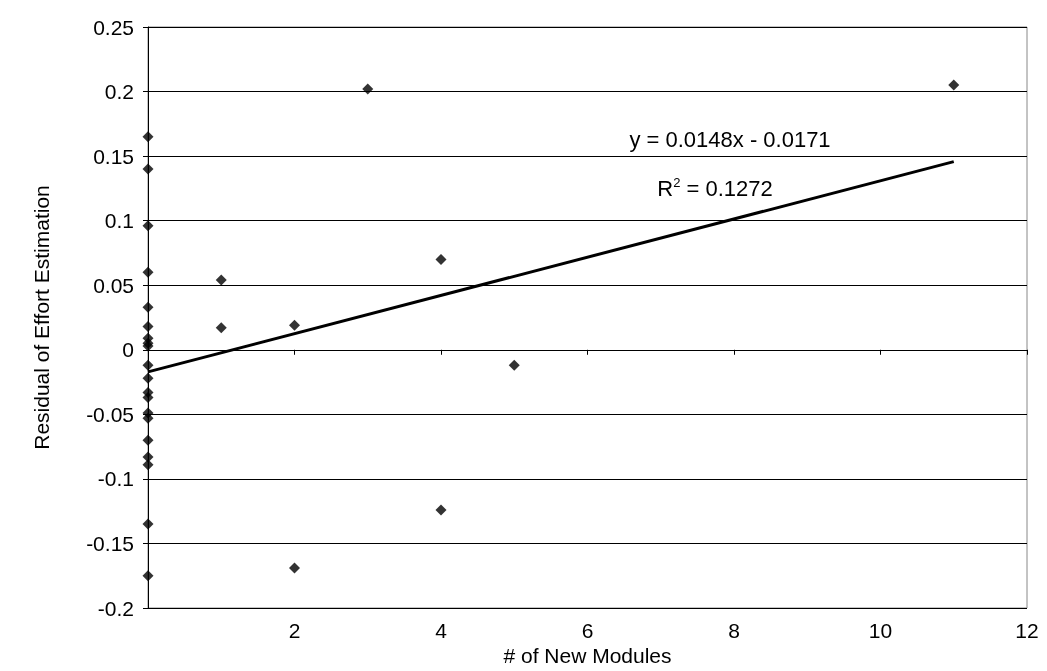 Image resolution: width=1047 pixels, height=671 pixels. I want to click on y-axis-title: Residual of Effort Estimation, so click(41, 317).